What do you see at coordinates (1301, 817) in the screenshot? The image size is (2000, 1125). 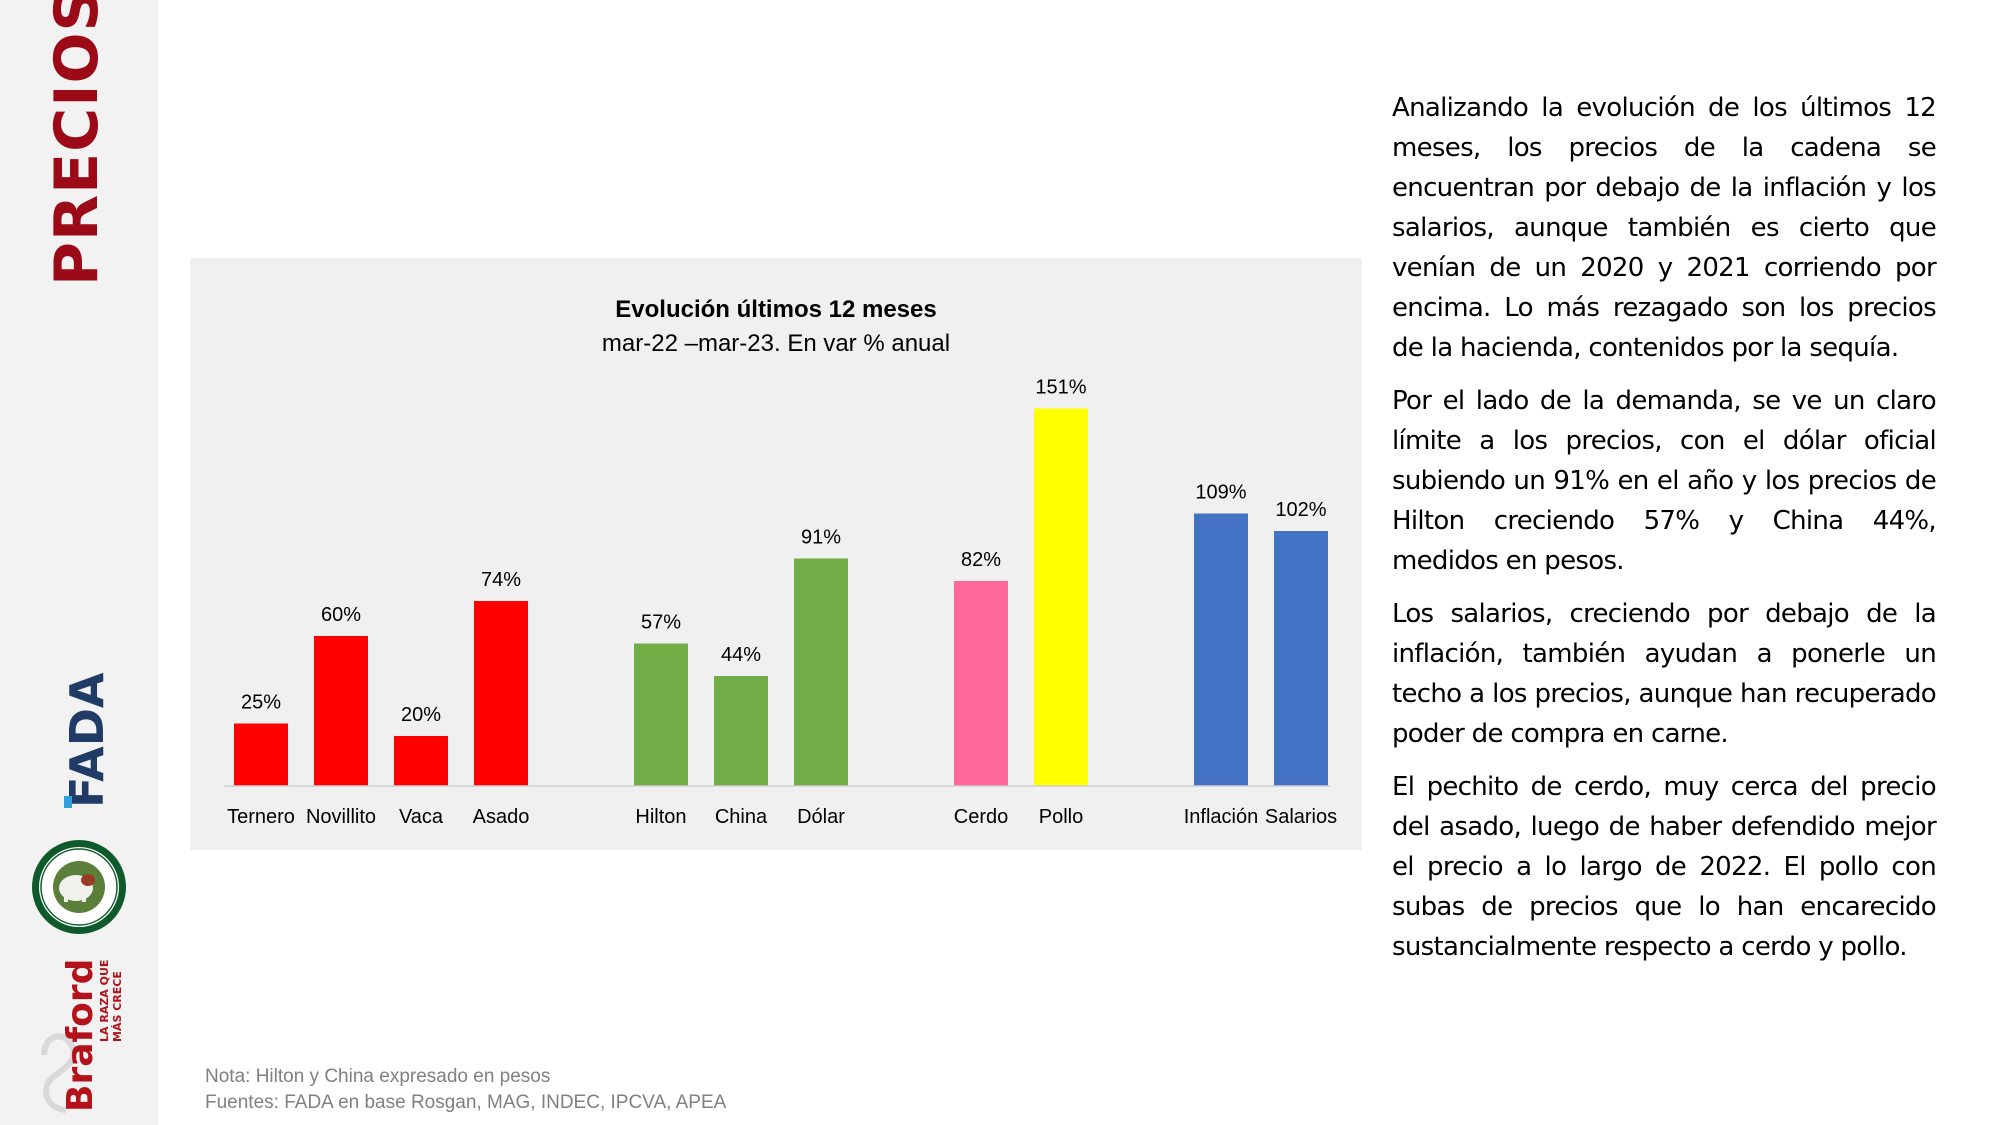 I see `category-label-salarios: Salarios` at bounding box center [1301, 817].